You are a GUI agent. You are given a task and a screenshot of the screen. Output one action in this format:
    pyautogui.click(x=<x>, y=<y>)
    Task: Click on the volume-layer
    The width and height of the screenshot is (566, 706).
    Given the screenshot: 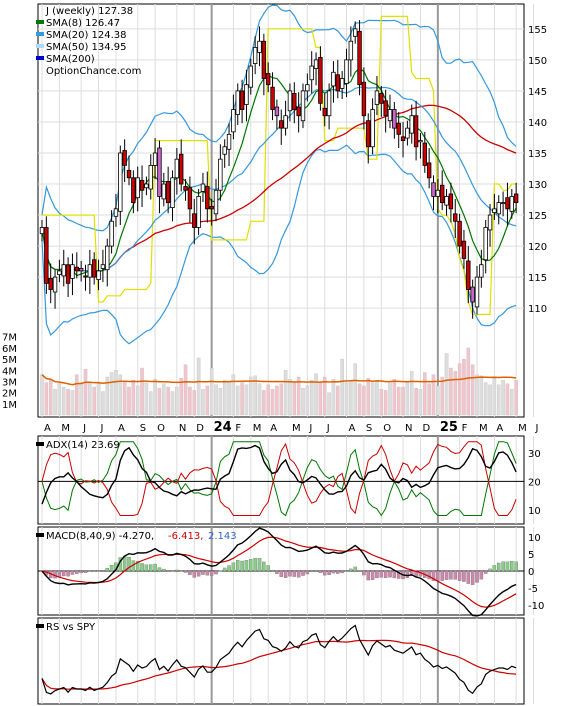 What is the action you would take?
    pyautogui.click(x=279, y=381)
    